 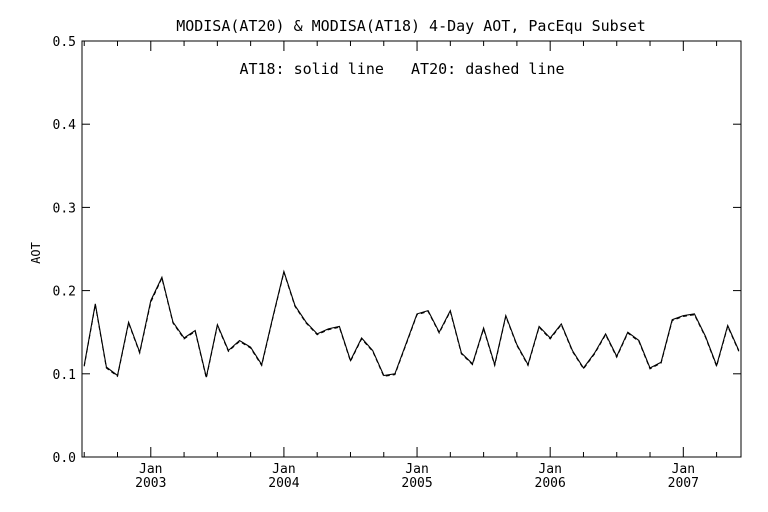 What do you see at coordinates (64, 458) in the screenshot?
I see `y-tick-label: 0.0` at bounding box center [64, 458].